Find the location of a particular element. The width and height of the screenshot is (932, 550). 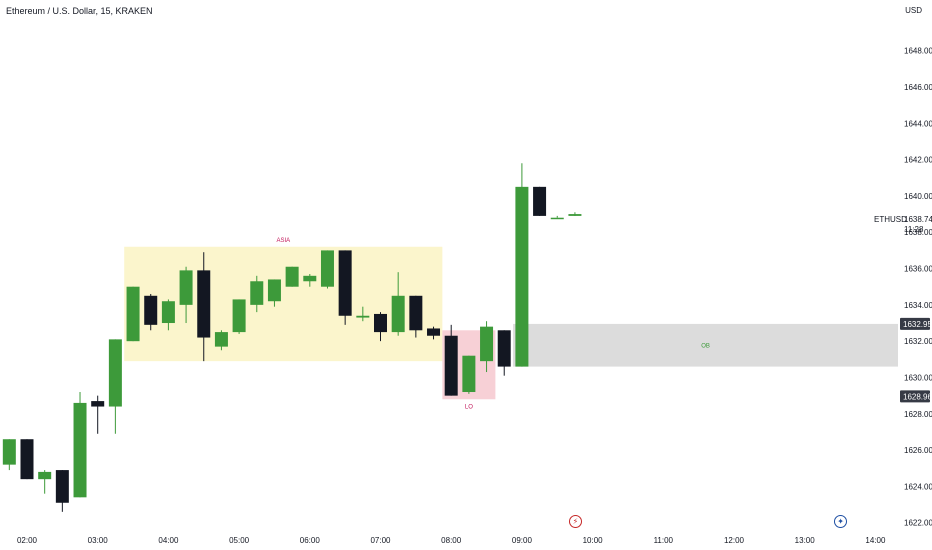

lightning-icon: ⚡ is located at coordinates (575, 521).